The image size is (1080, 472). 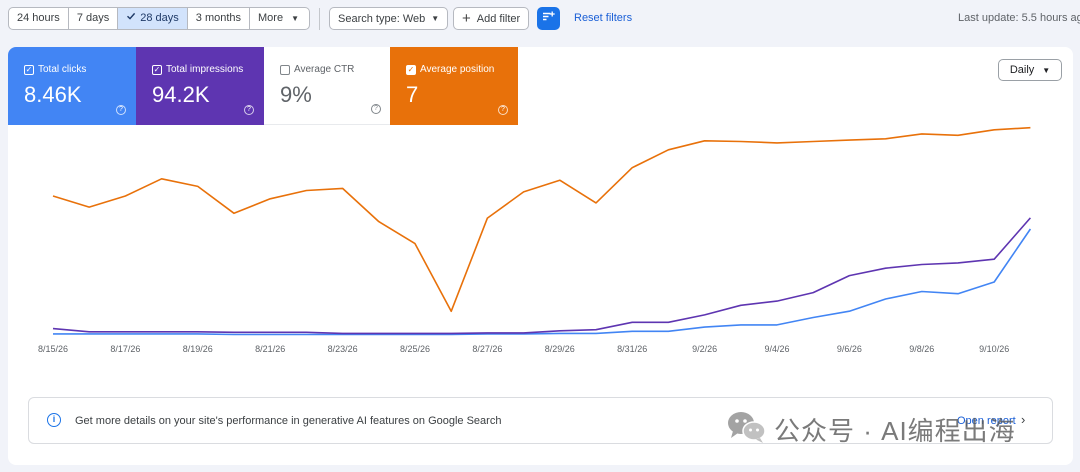 I want to click on range-label: 7 days, so click(x=93, y=18).